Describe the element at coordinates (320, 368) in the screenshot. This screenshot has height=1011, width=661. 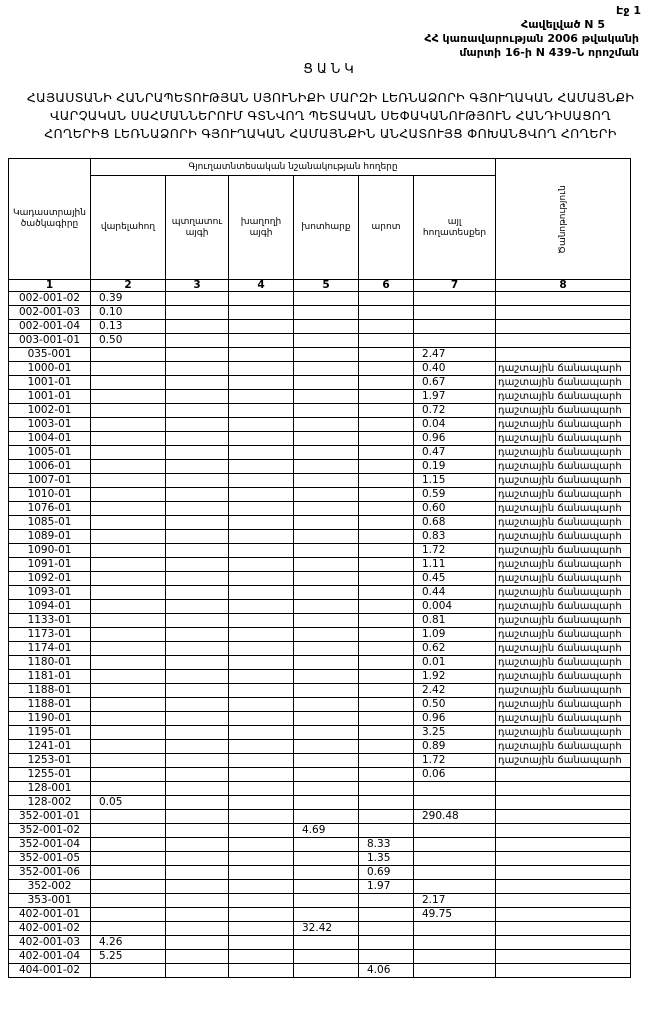
I see `table-row: 1000-01 0.40 դաշտային ճանապարհ` at that location.